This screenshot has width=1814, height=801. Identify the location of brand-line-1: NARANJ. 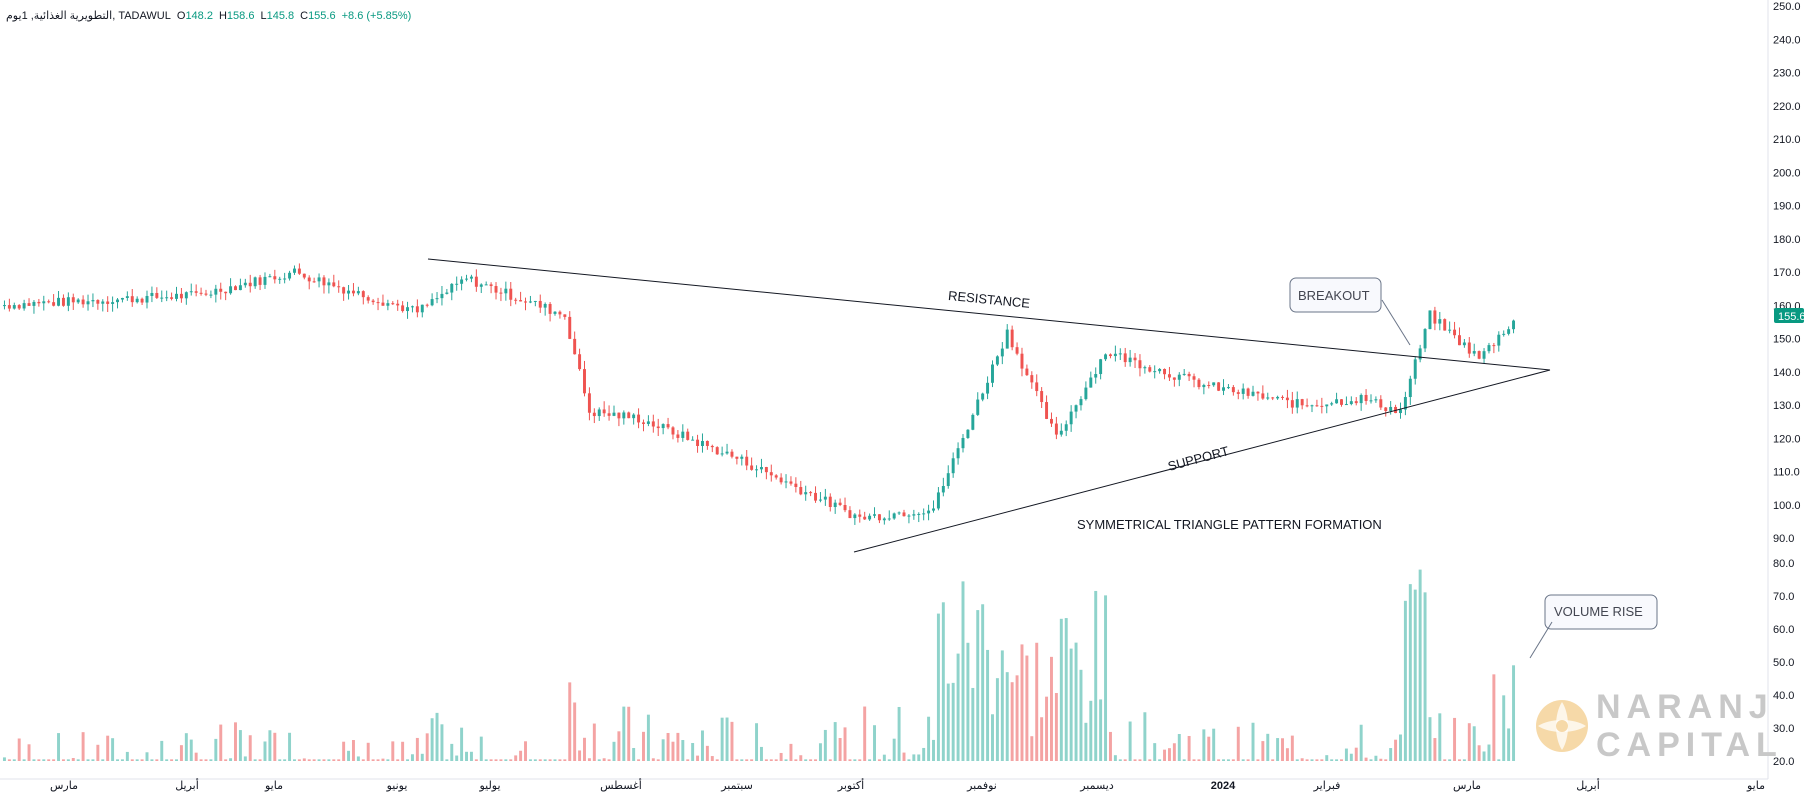
(1685, 707).